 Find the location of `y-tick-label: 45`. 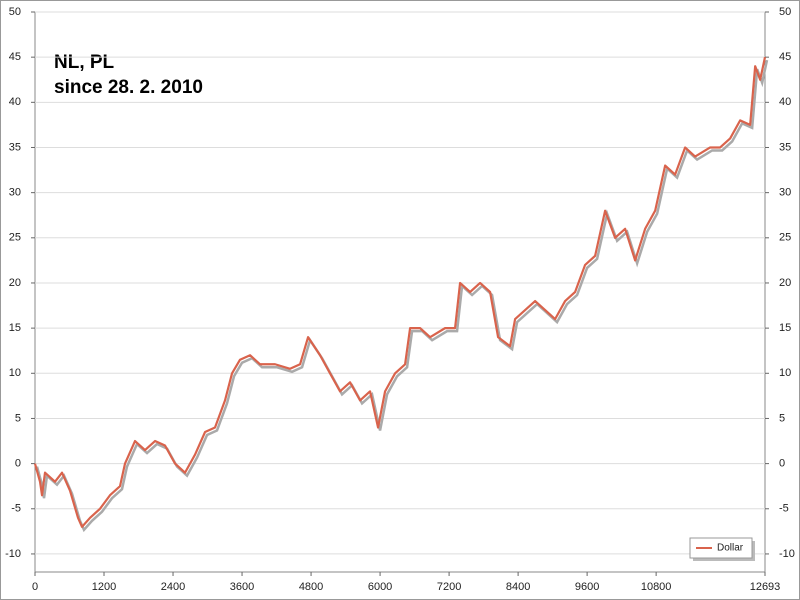

y-tick-label: 45 is located at coordinates (15, 57).